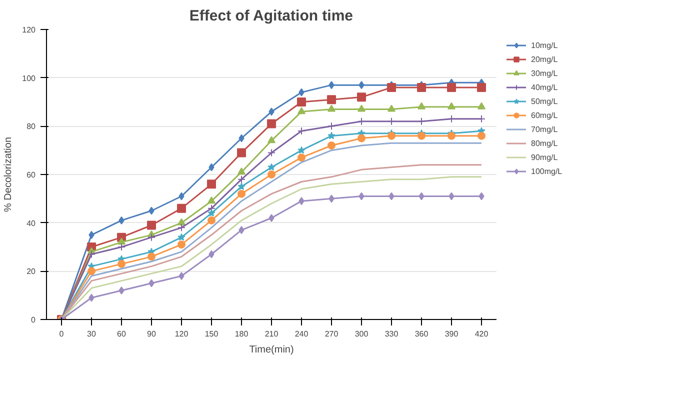 Image resolution: width=673 pixels, height=401 pixels. Describe the element at coordinates (331, 334) in the screenshot. I see `x-tick-label: 270` at that location.